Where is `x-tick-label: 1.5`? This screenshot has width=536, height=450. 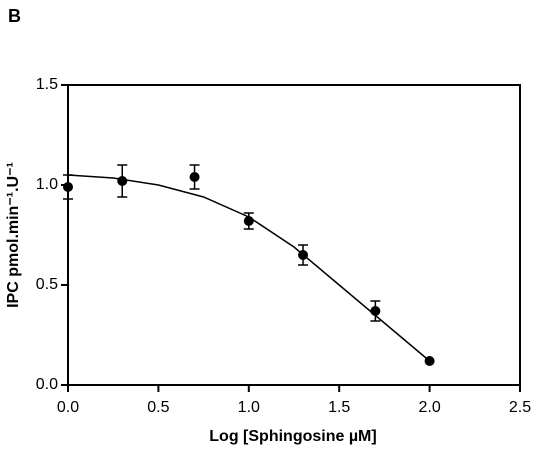
x-tick-label: 1.5 is located at coordinates (339, 407).